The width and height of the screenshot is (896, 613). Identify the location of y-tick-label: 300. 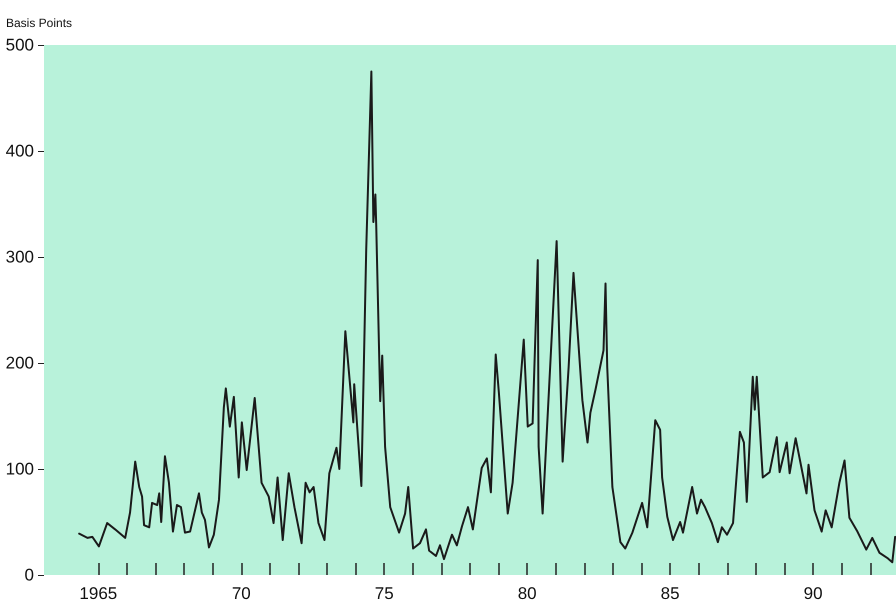
(20, 257).